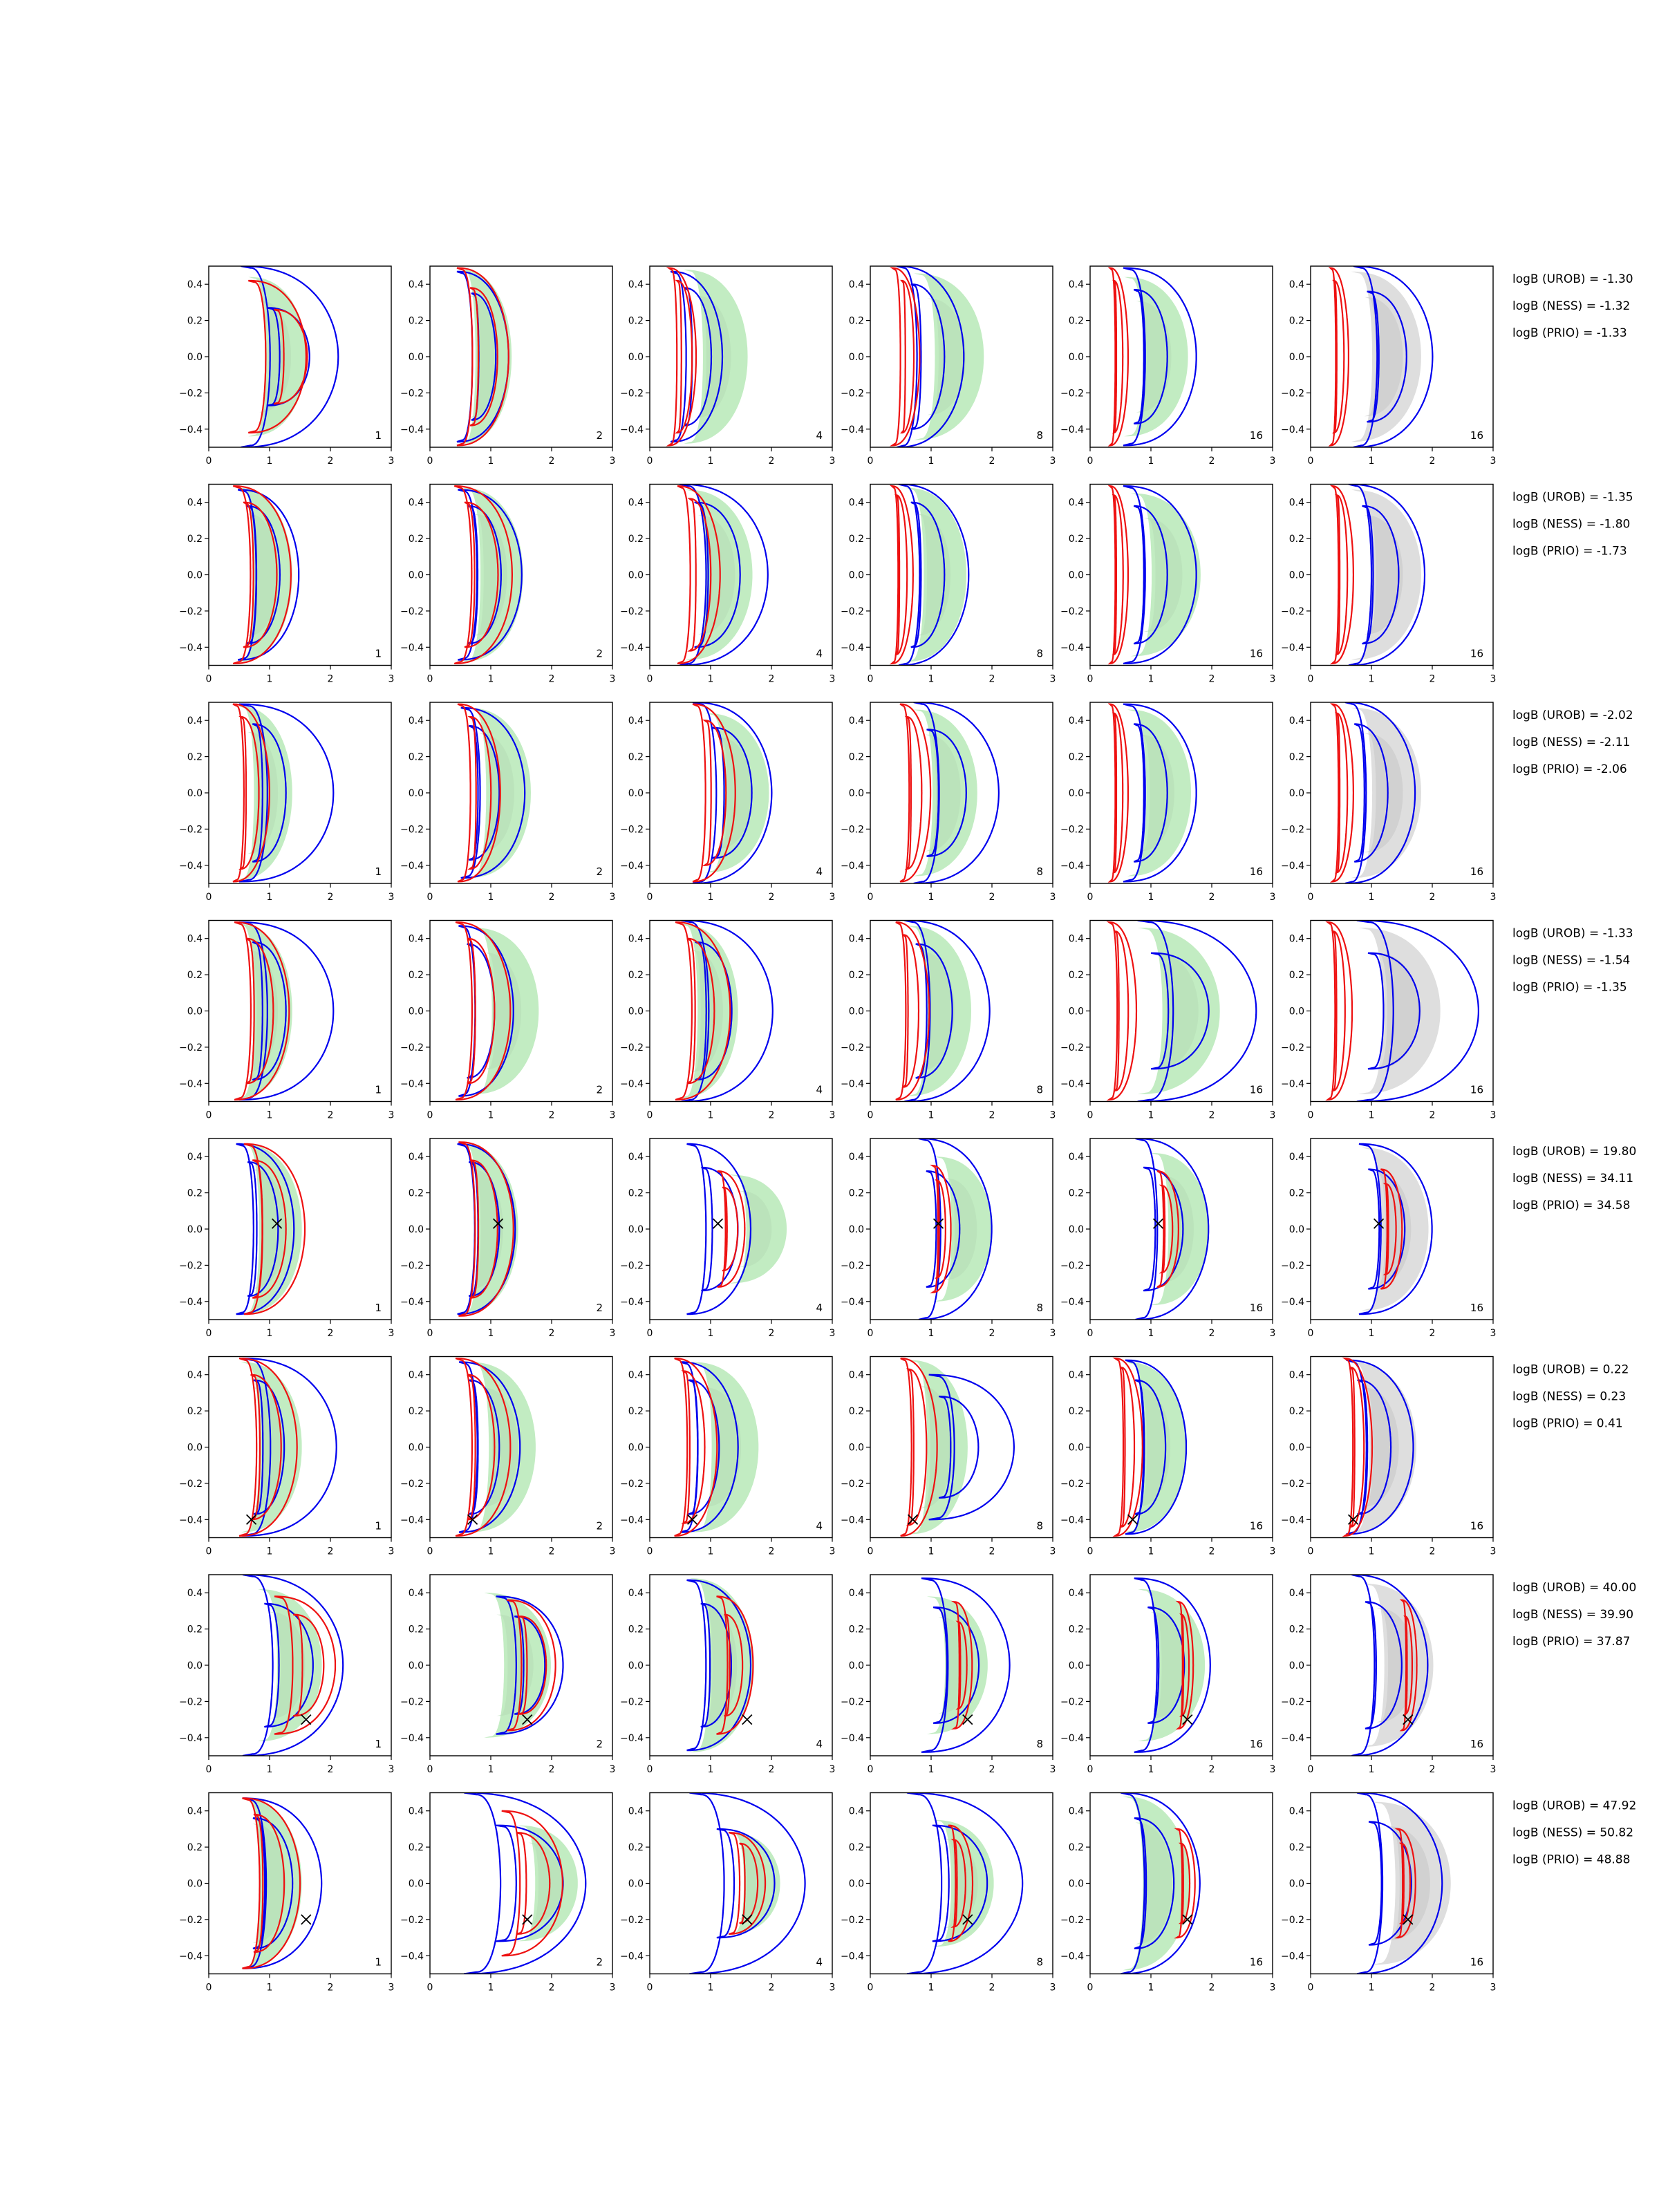 The image size is (1659, 2212). I want to click on logb-annotation: logB (NESS) = -1.54, so click(1571, 961).